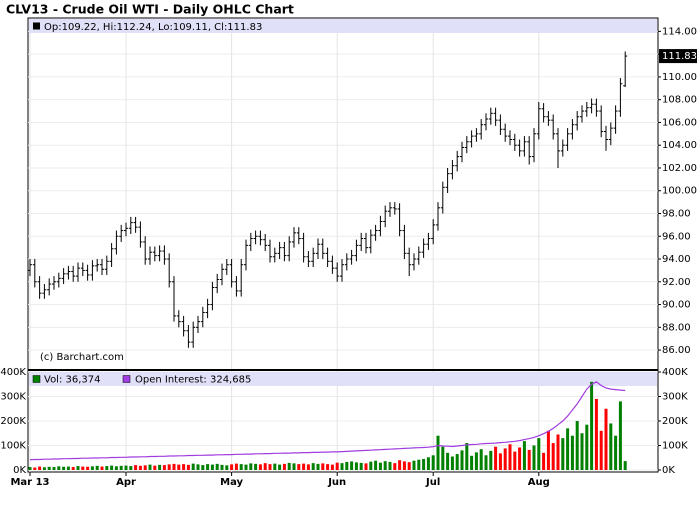 Image resolution: width=700 pixels, height=512 pixels. I want to click on x-tick-label: May, so click(231, 482).